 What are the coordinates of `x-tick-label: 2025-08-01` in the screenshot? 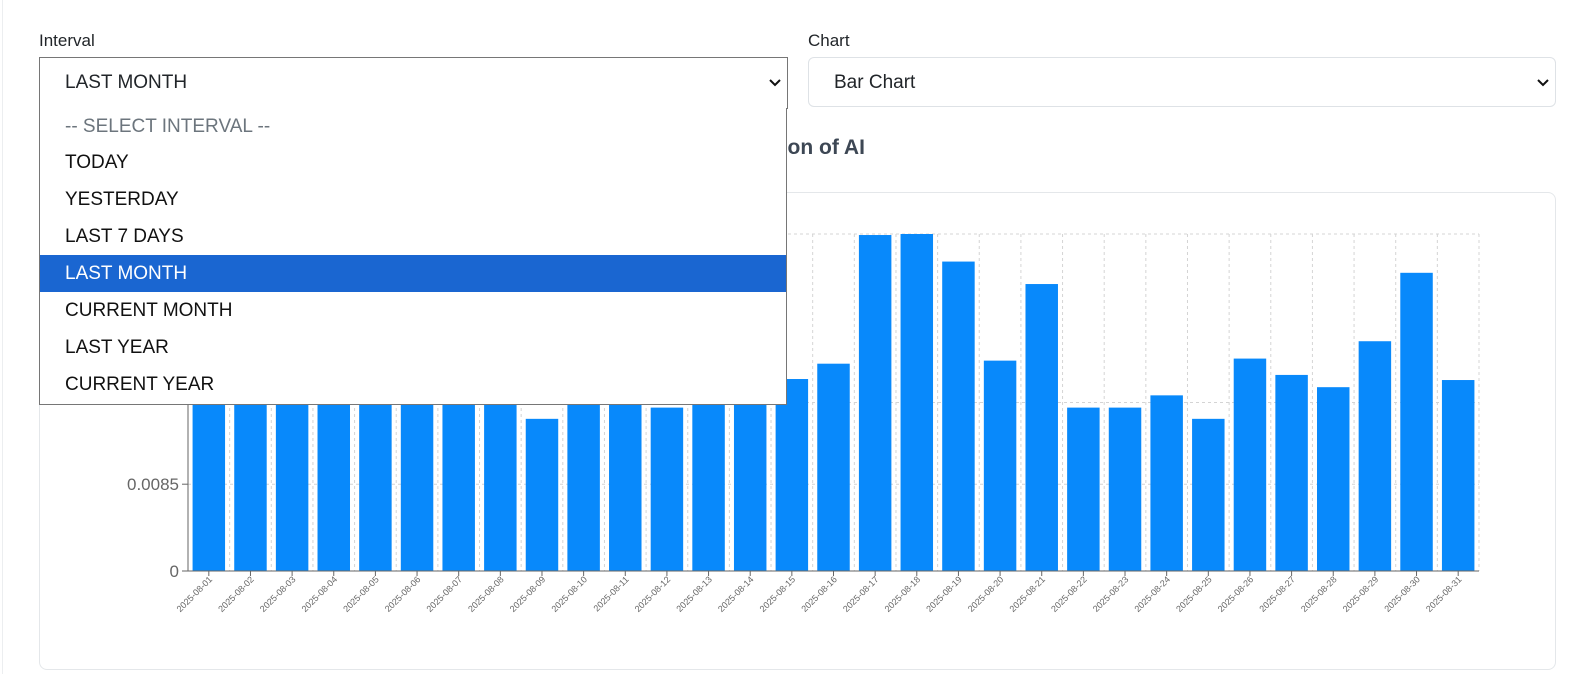 It's located at (195, 594).